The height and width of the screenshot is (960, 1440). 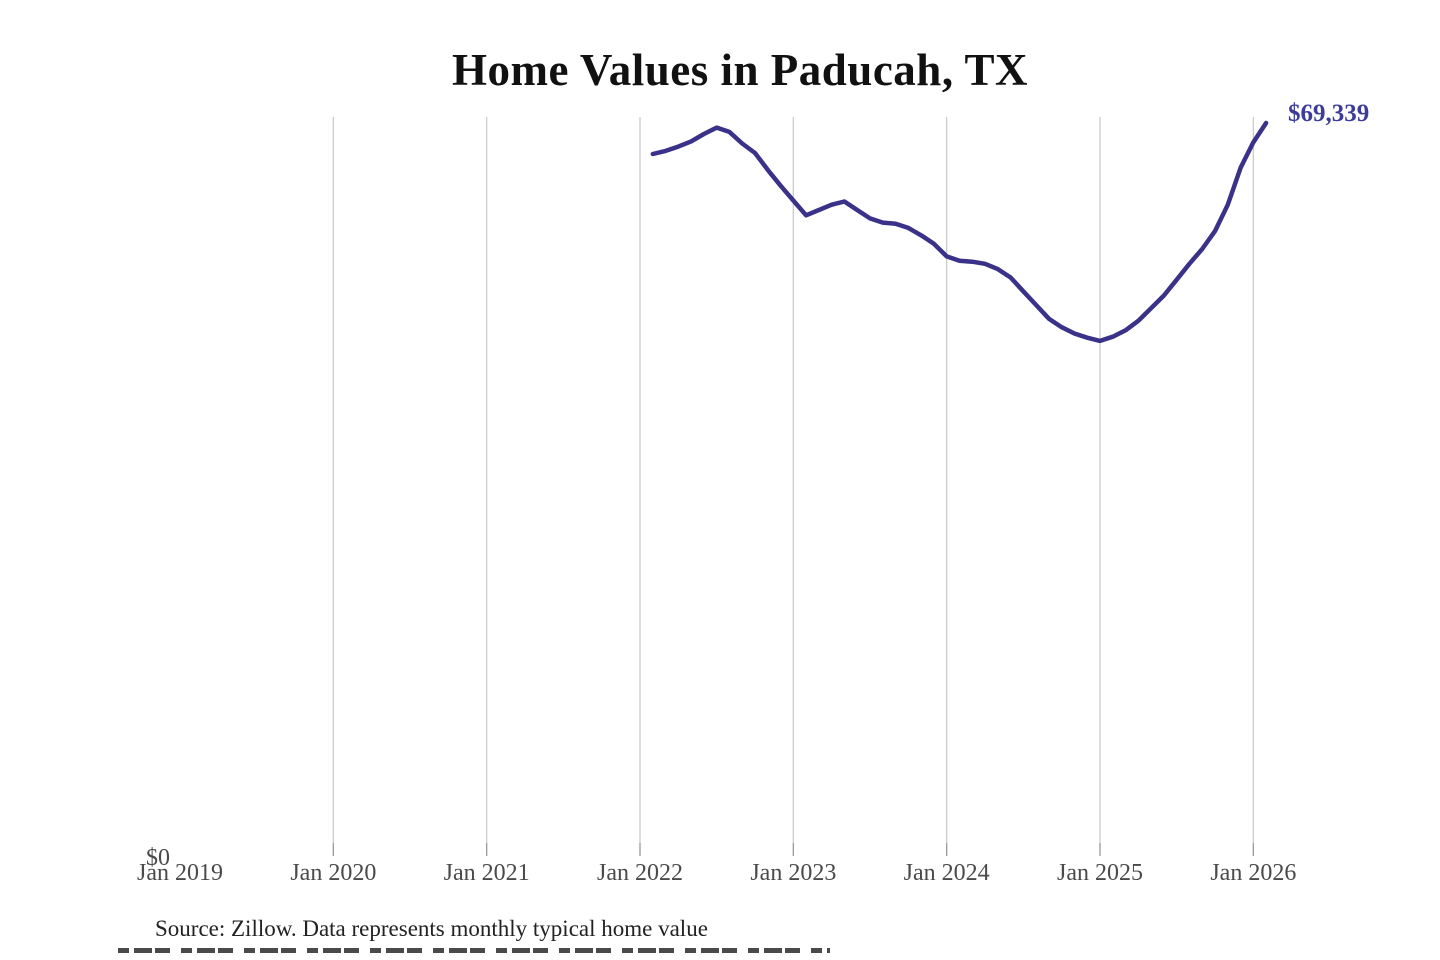 What do you see at coordinates (959, 232) in the screenshot?
I see `home-value-series-line` at bounding box center [959, 232].